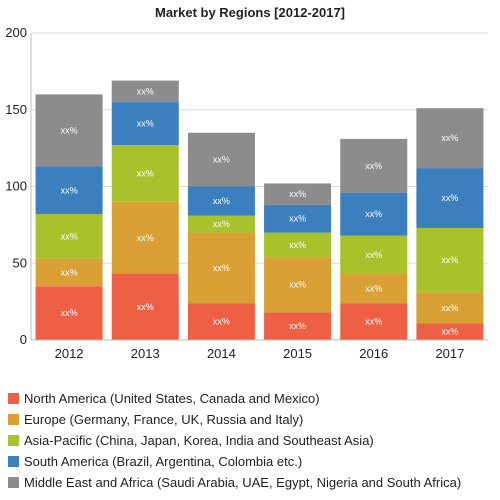  What do you see at coordinates (16, 109) in the screenshot?
I see `y-tick-label: 150` at bounding box center [16, 109].